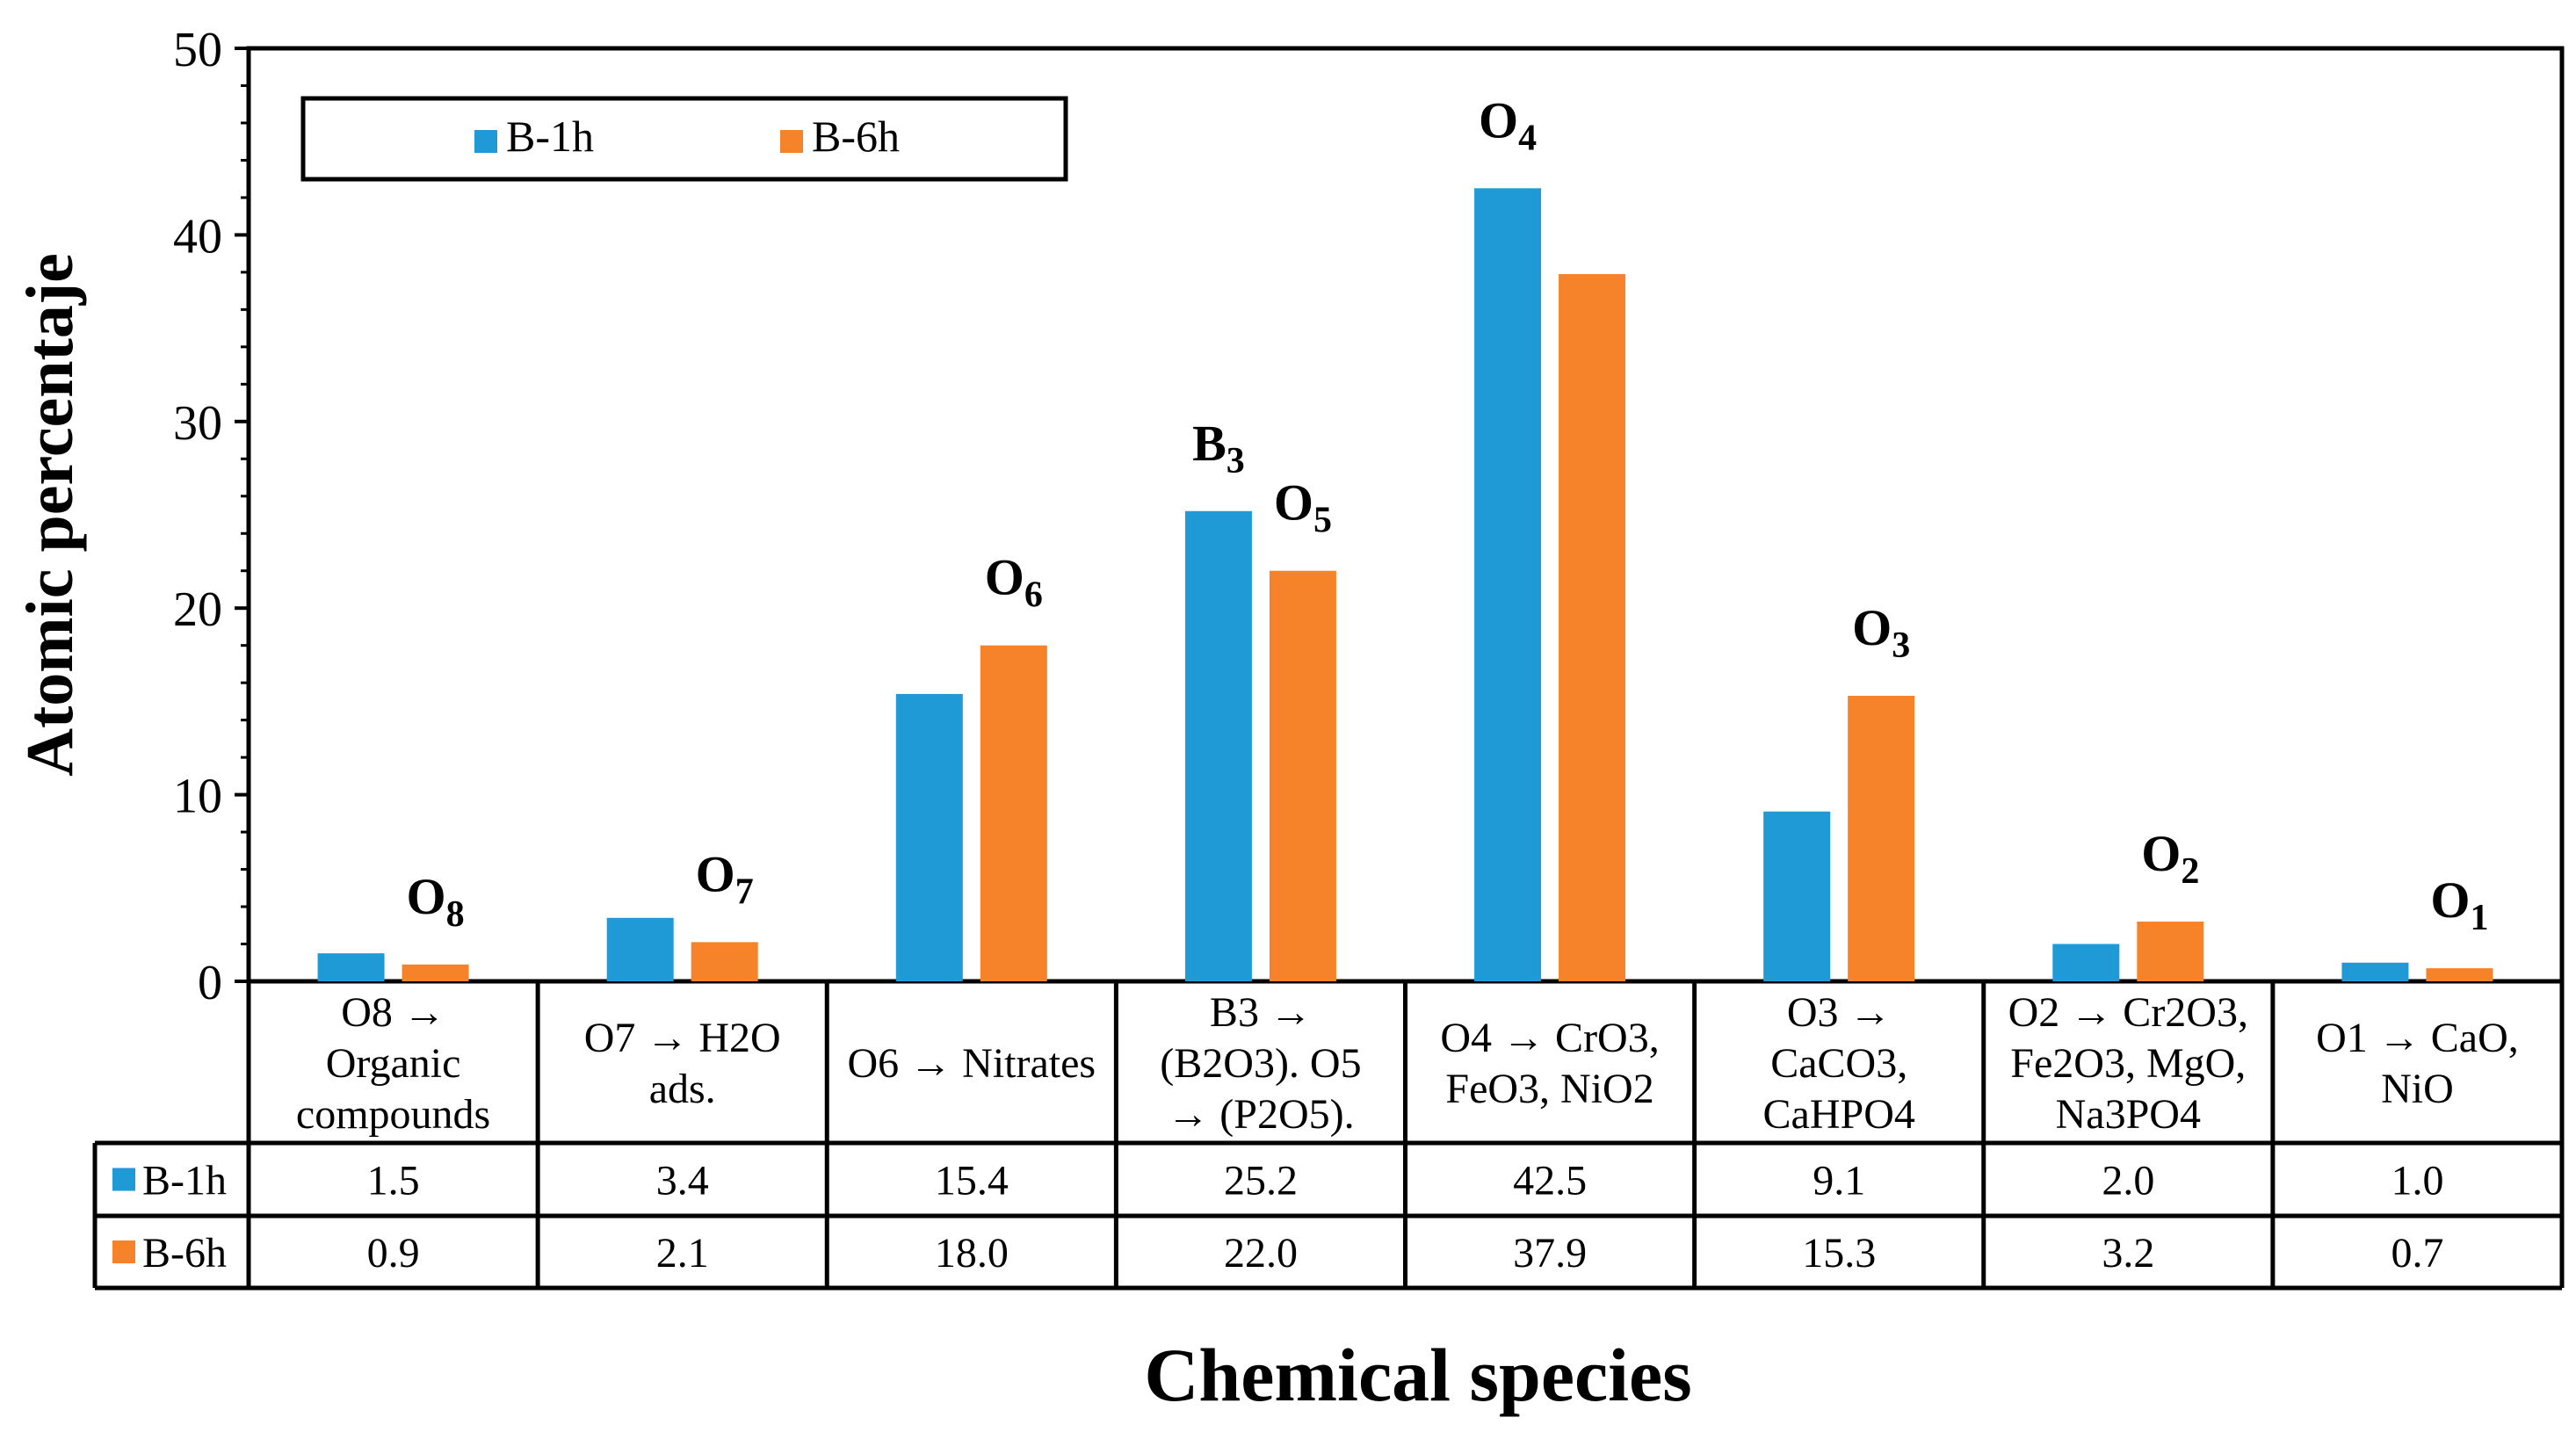 This screenshot has width=2576, height=1432. What do you see at coordinates (1549, 1089) in the screenshot?
I see `category-label-line: FeO3, NiO2` at bounding box center [1549, 1089].